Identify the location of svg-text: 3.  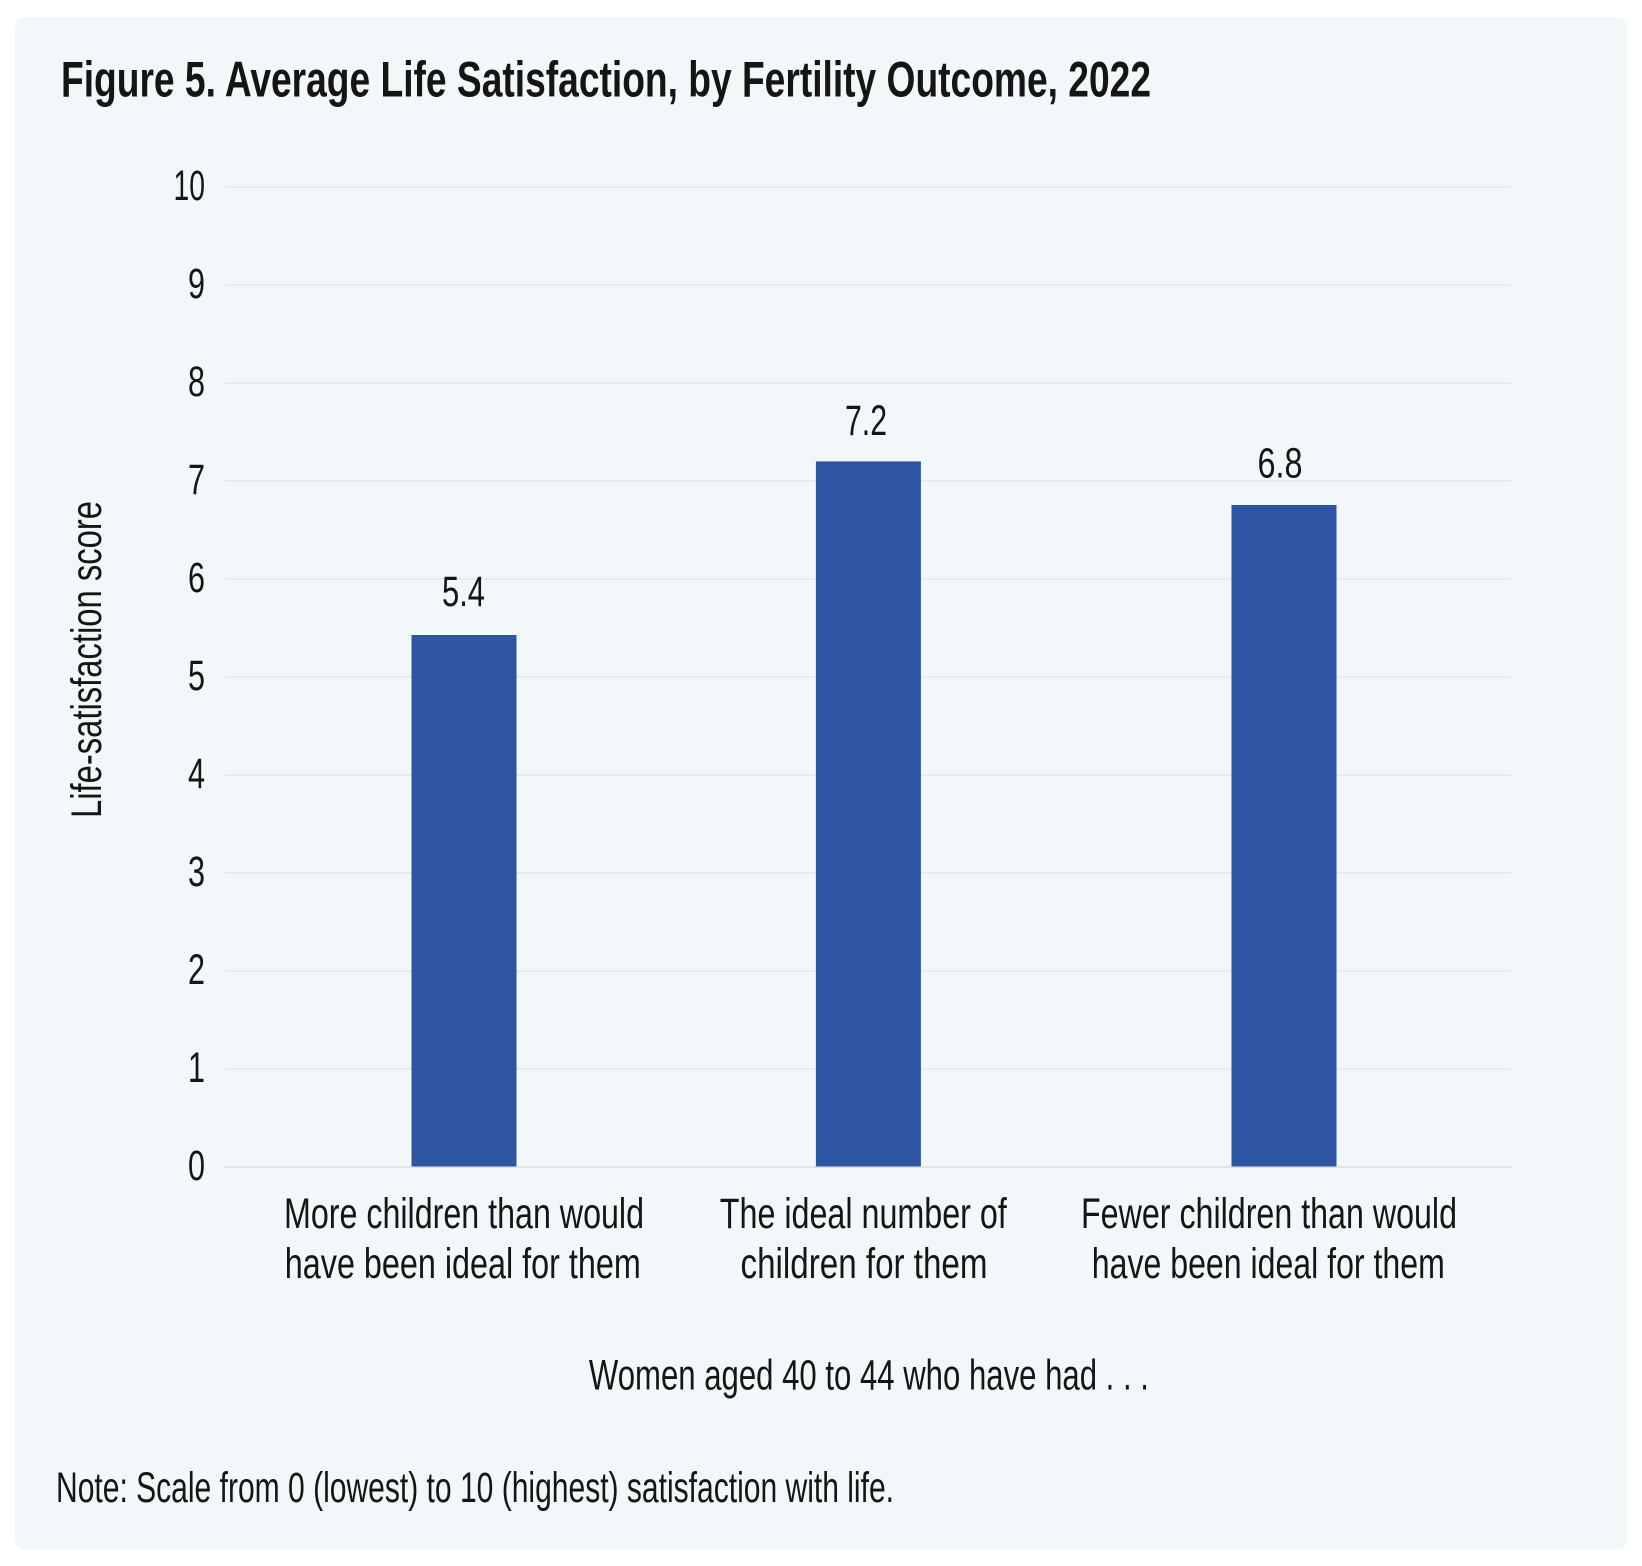
(196, 872).